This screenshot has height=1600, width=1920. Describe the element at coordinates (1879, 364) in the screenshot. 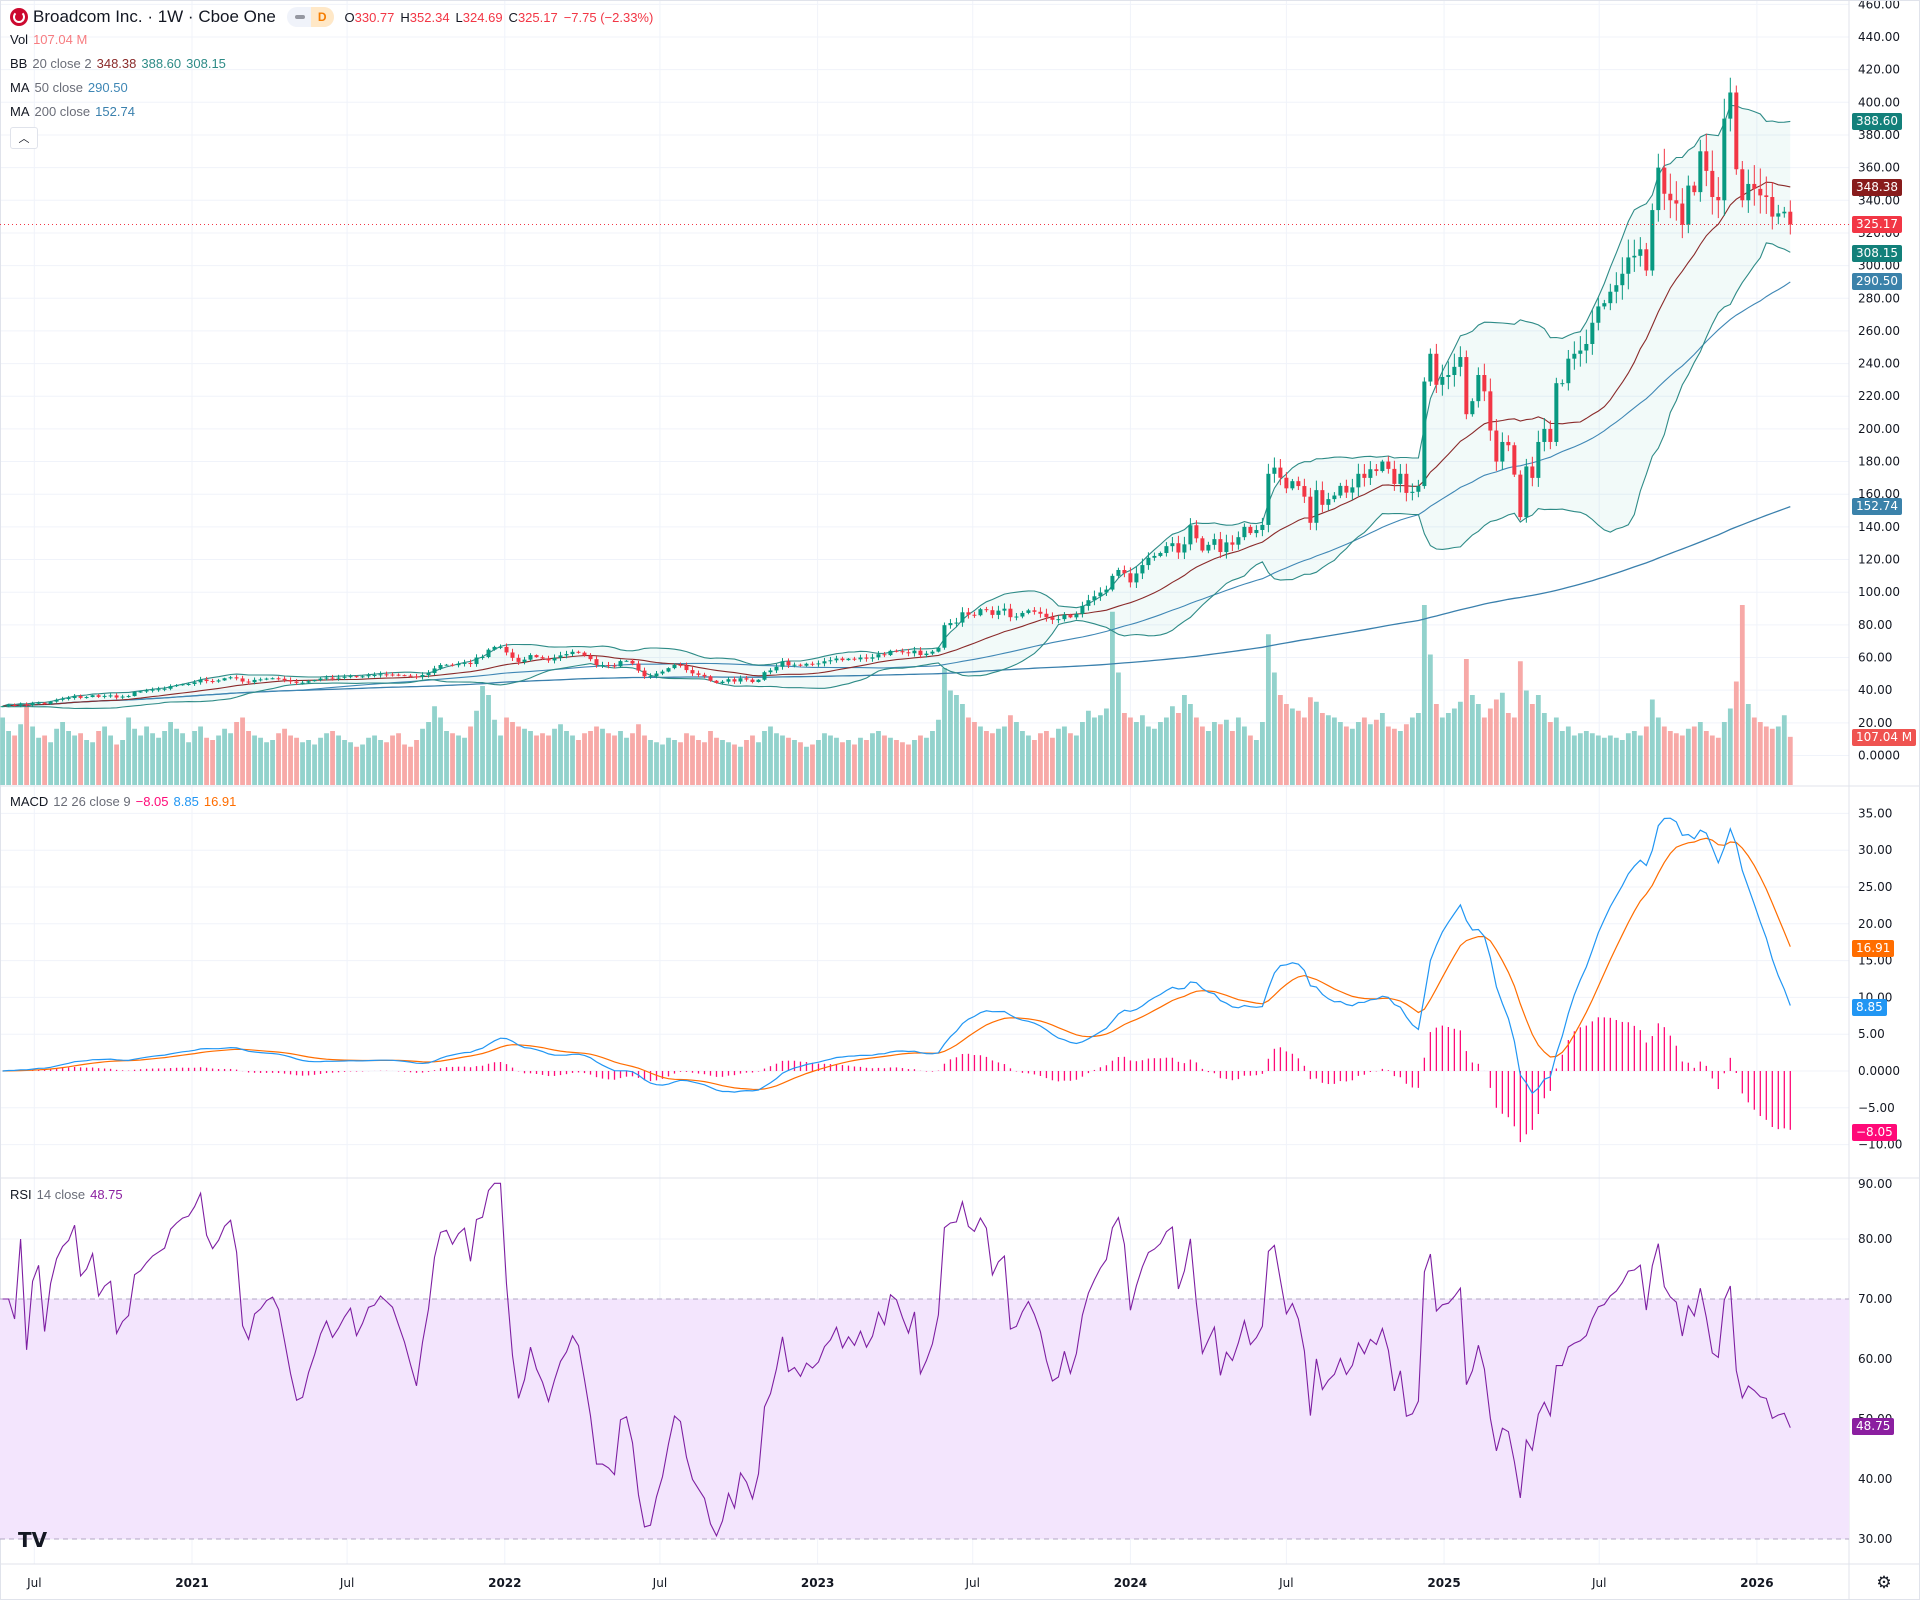

I see `price-axis-label: 240.00` at that location.